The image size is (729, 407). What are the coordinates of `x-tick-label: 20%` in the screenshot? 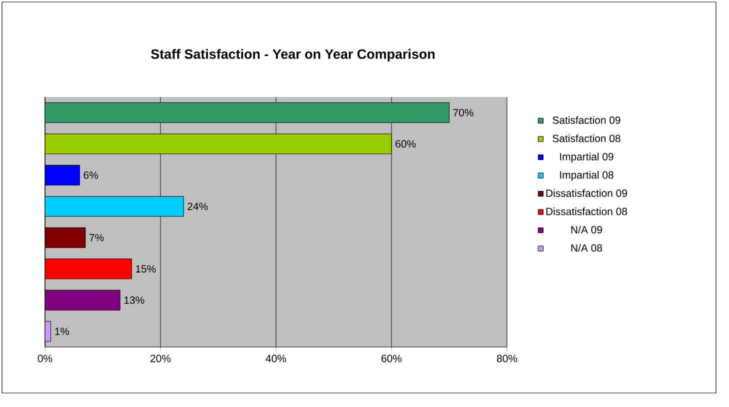 It's located at (160, 358).